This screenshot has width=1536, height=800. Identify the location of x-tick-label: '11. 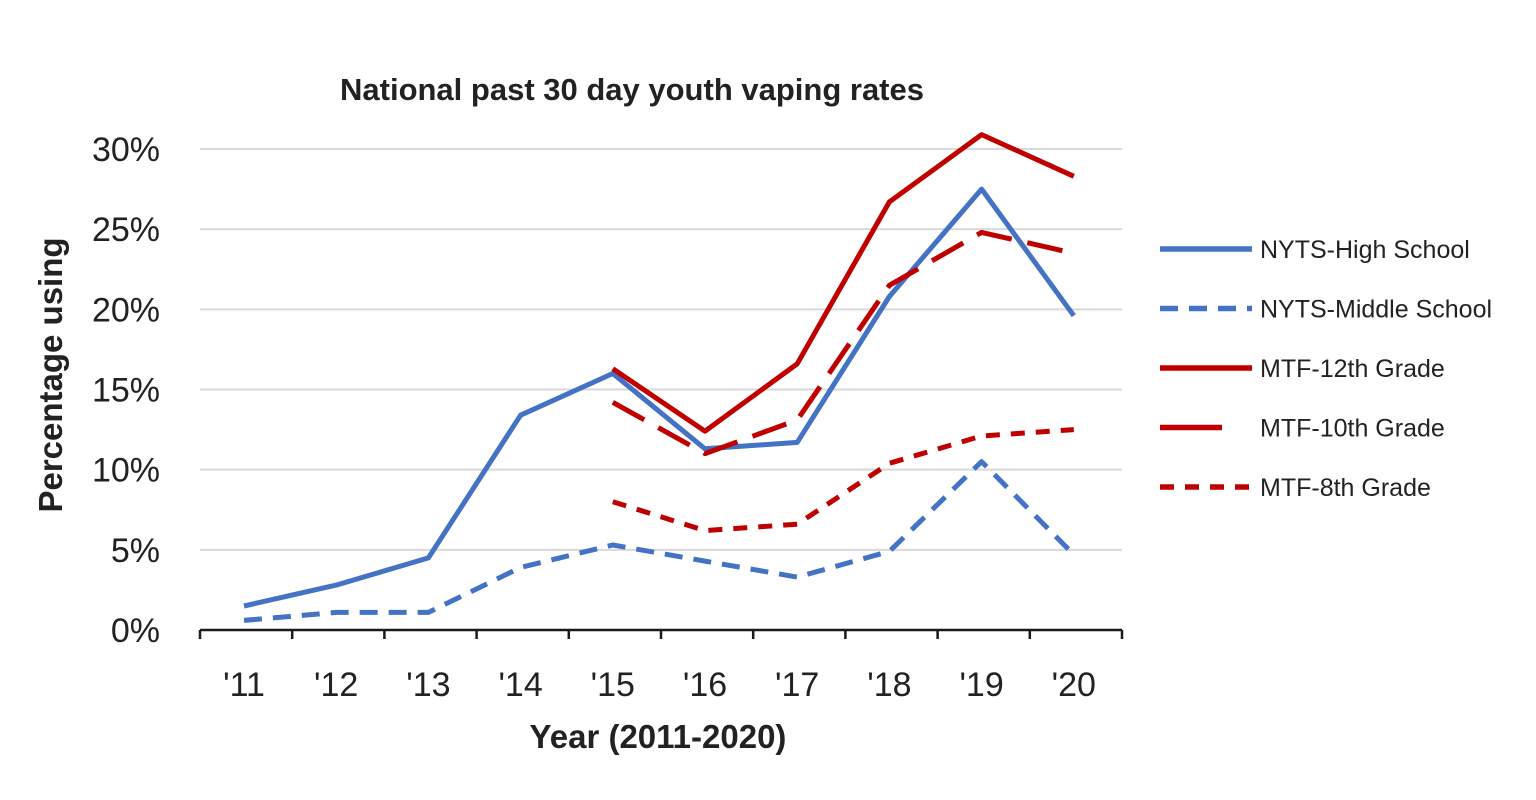
(244, 685).